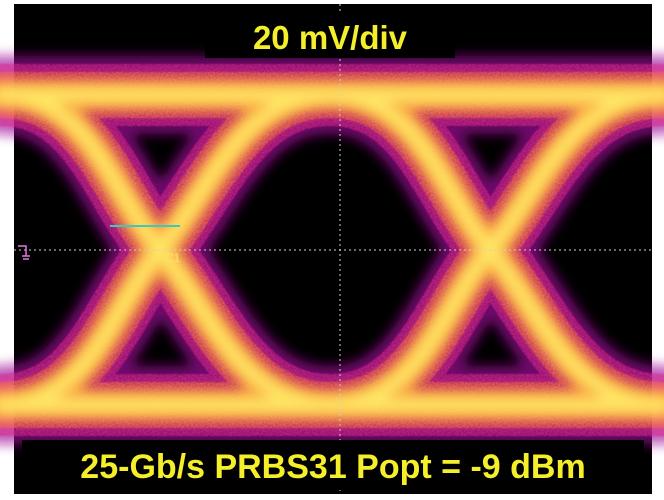 This screenshot has width=664, height=500. I want to click on caption-bg, so click(333, 465).